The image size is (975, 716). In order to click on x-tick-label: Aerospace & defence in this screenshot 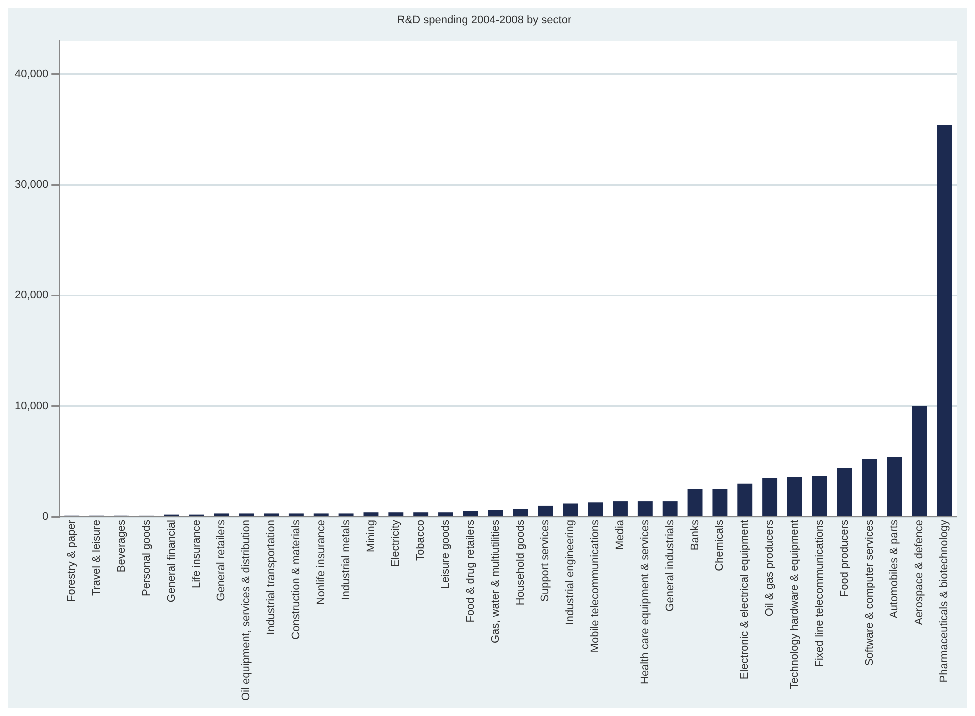, I will do `click(920, 573)`.